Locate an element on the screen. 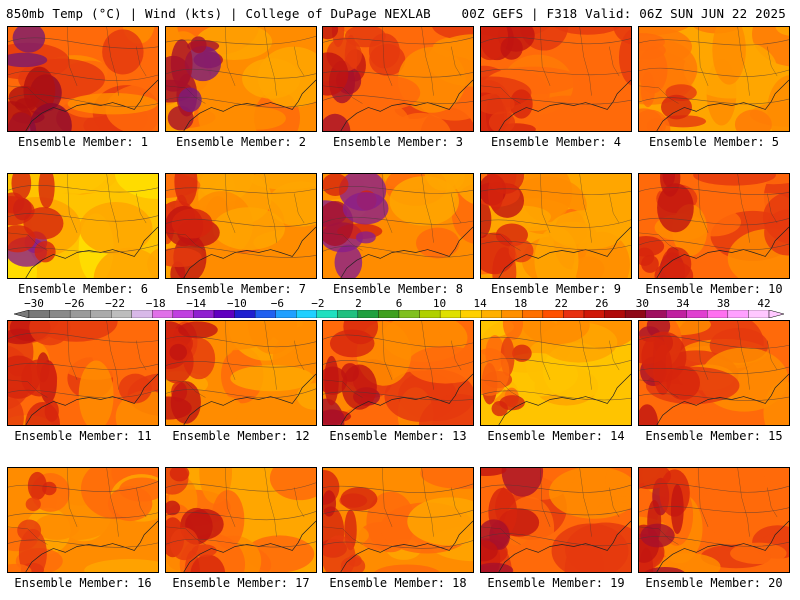 The image size is (800, 600). member-label: Ensemble Member: 20 is located at coordinates (714, 583).